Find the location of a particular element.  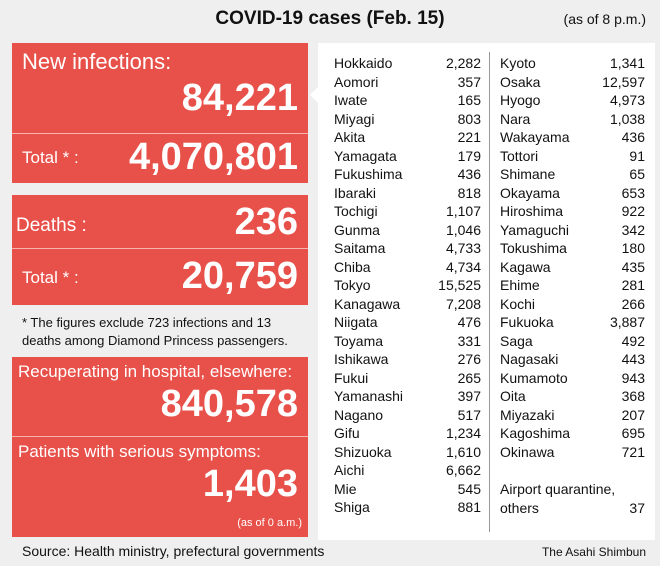

prefecture-name: Iwate is located at coordinates (351, 100).